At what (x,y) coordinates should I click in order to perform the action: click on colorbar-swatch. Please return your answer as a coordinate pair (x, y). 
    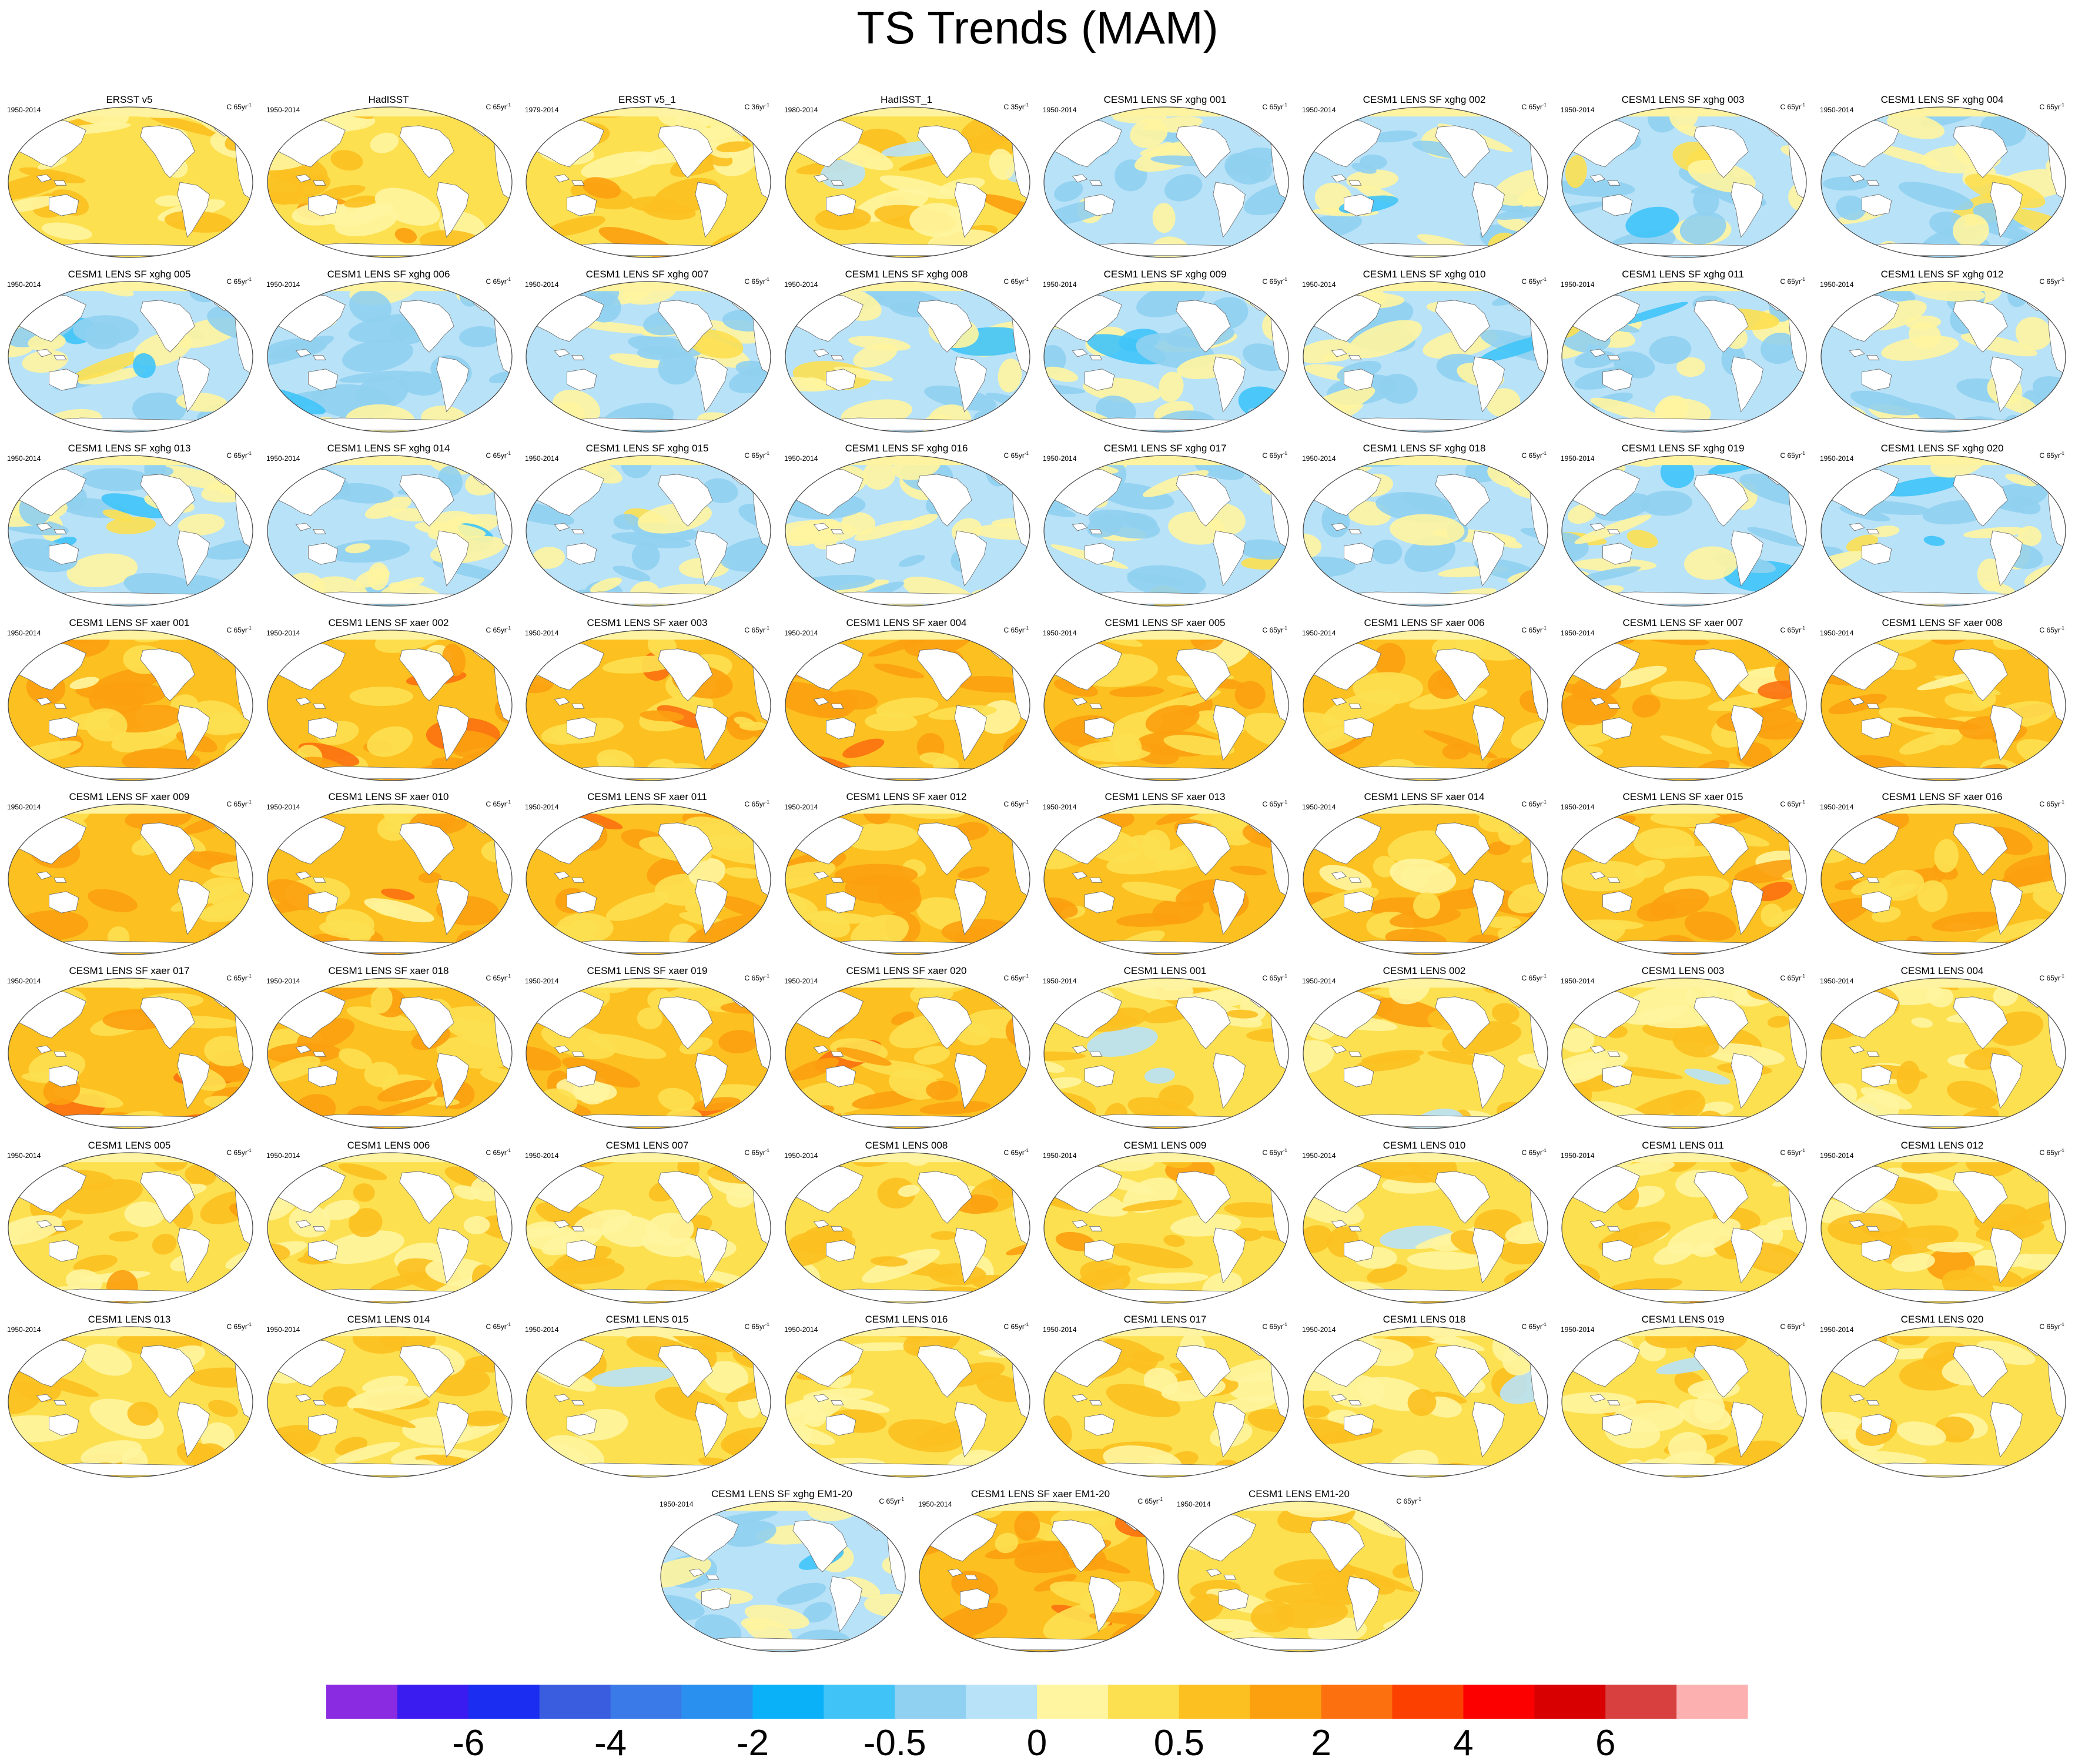
    Looking at the image, I should click on (860, 1702).